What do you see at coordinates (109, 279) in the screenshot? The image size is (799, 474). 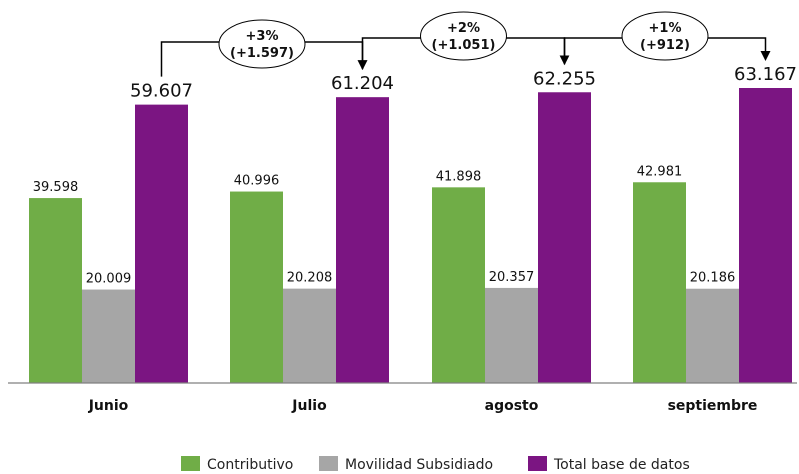 I see `value-label-movilidad-subsidiado-junio: 20.009` at bounding box center [109, 279].